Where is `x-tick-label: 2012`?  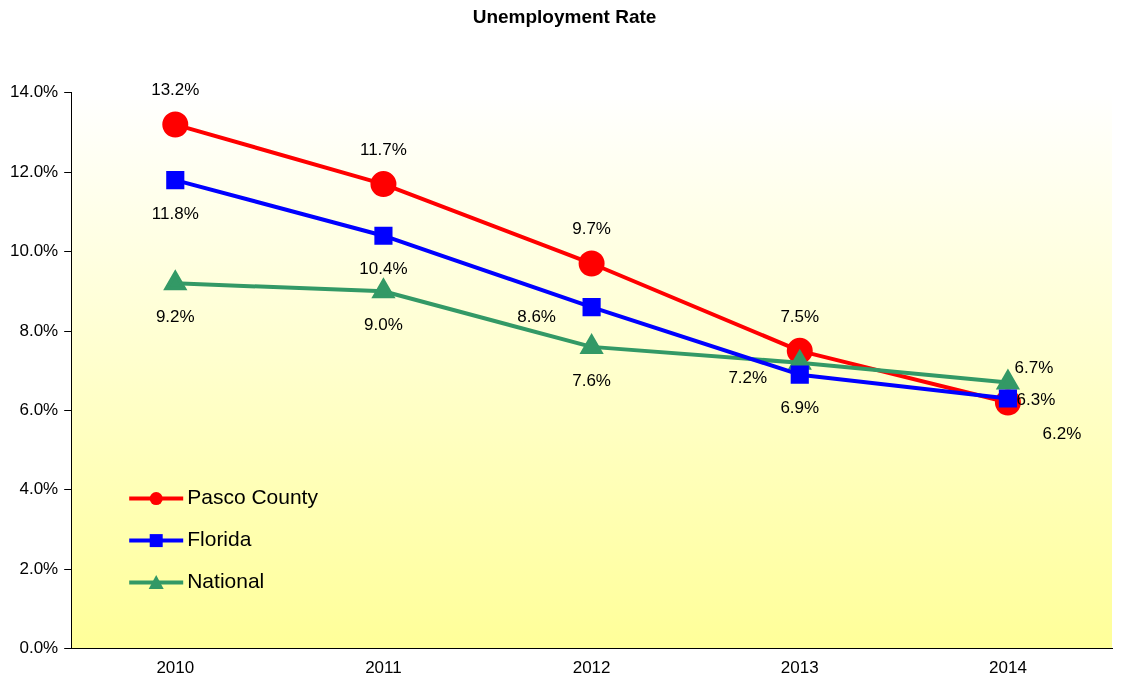 x-tick-label: 2012 is located at coordinates (591, 668).